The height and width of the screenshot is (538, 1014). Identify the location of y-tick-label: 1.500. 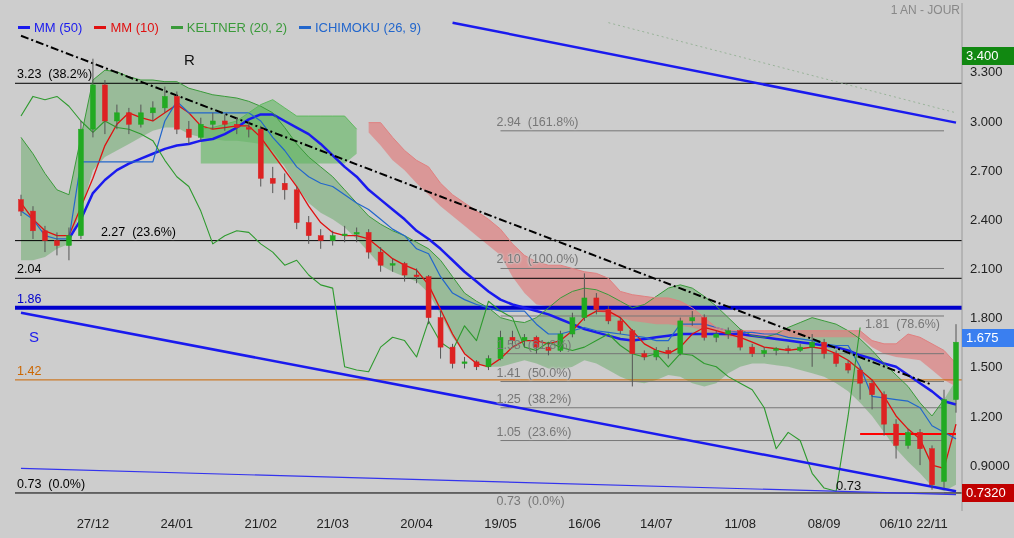
(986, 367).